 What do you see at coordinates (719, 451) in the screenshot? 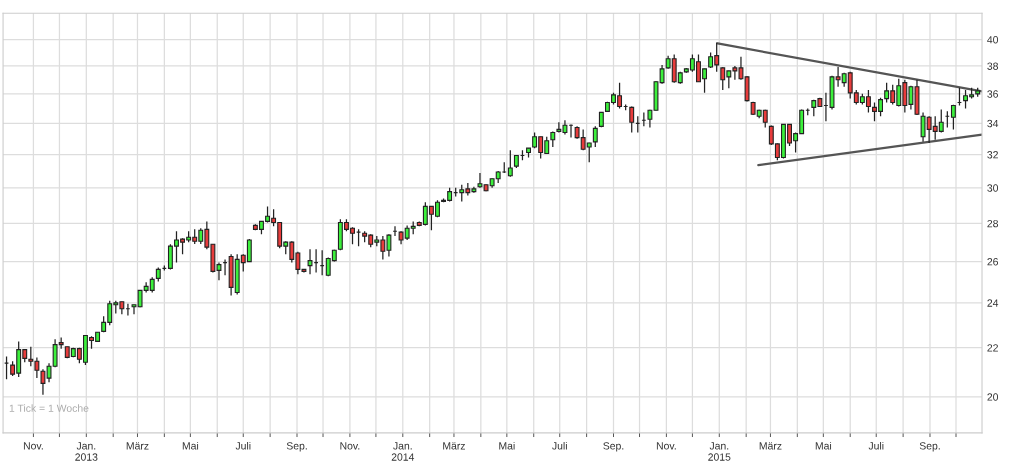
I see `x-tick-label: Jan. 2015` at bounding box center [719, 451].